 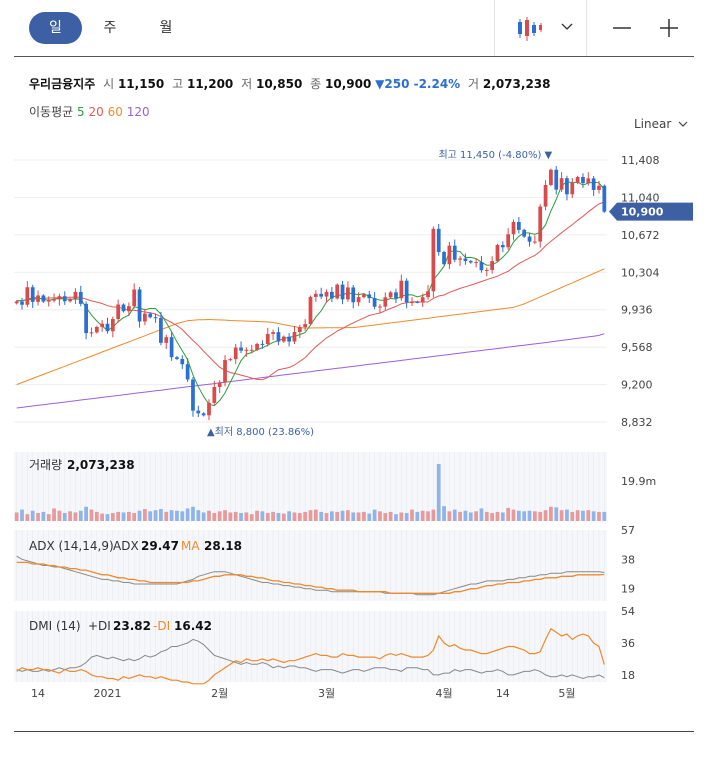 What do you see at coordinates (326, 693) in the screenshot?
I see `x-tick-label: 3월` at bounding box center [326, 693].